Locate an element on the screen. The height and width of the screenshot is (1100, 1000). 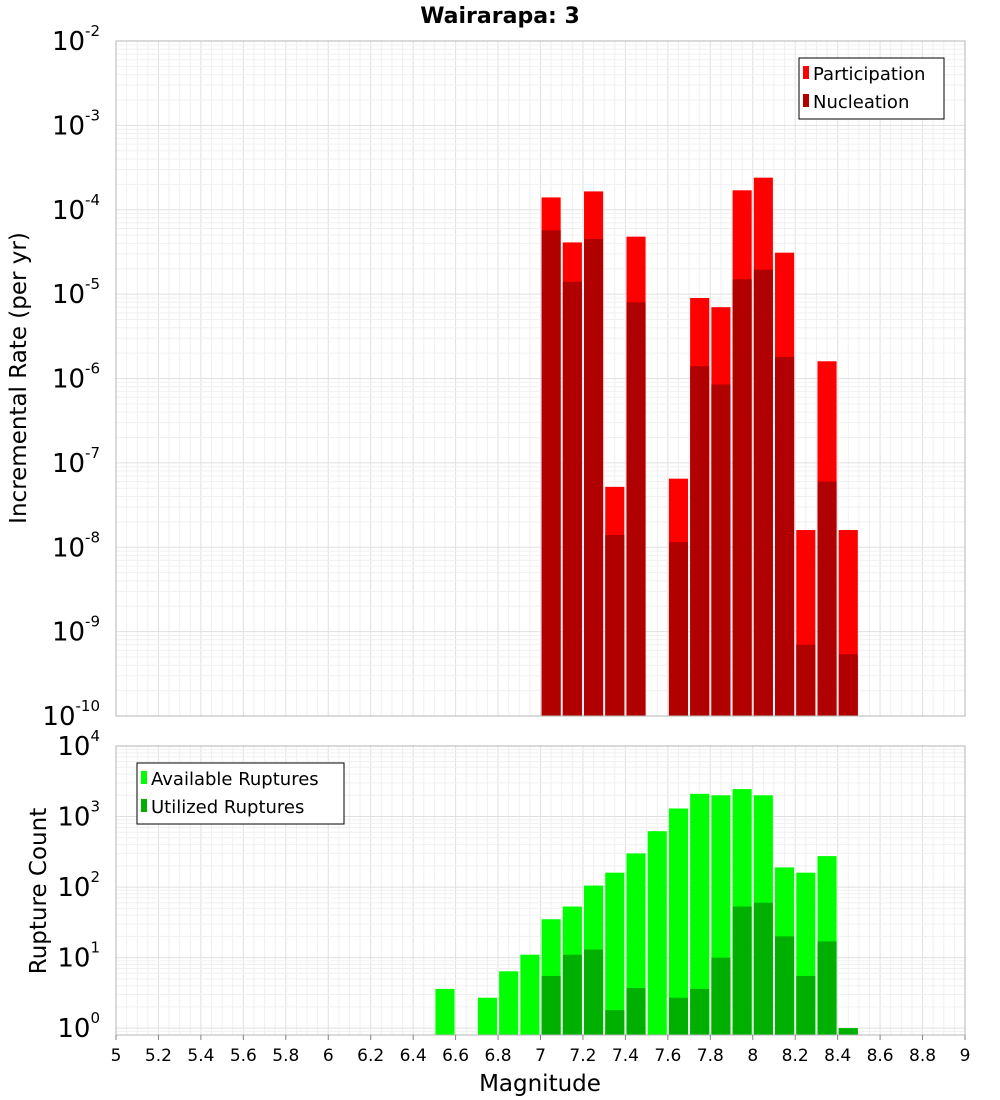
x-tick-label: 7.2 is located at coordinates (582, 1056).